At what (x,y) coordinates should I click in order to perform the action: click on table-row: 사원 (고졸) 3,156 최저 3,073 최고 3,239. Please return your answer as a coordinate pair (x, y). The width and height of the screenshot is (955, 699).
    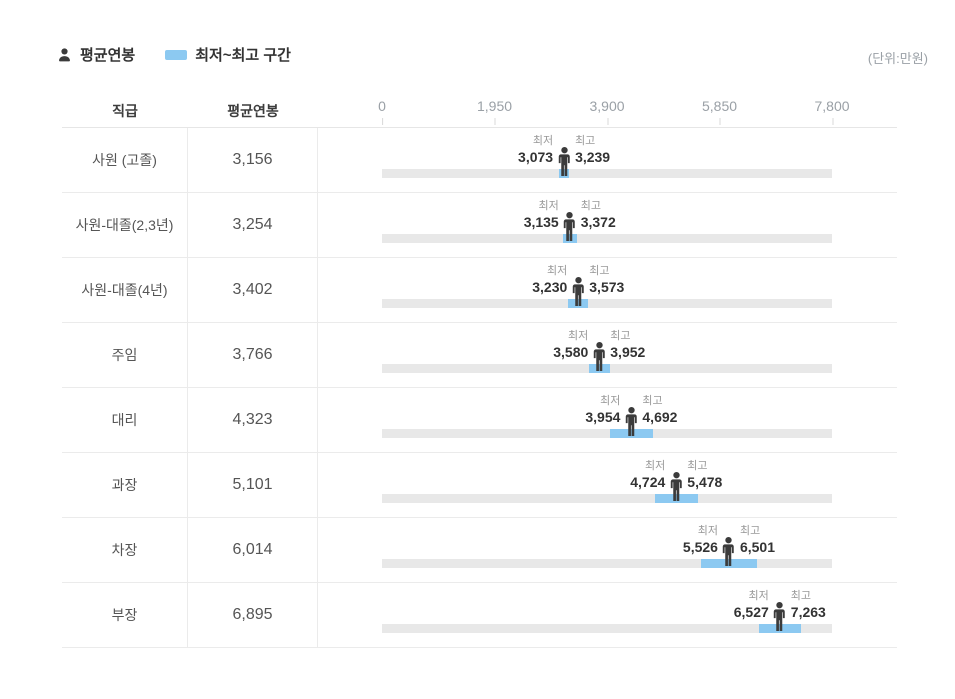
    Looking at the image, I should click on (479, 160).